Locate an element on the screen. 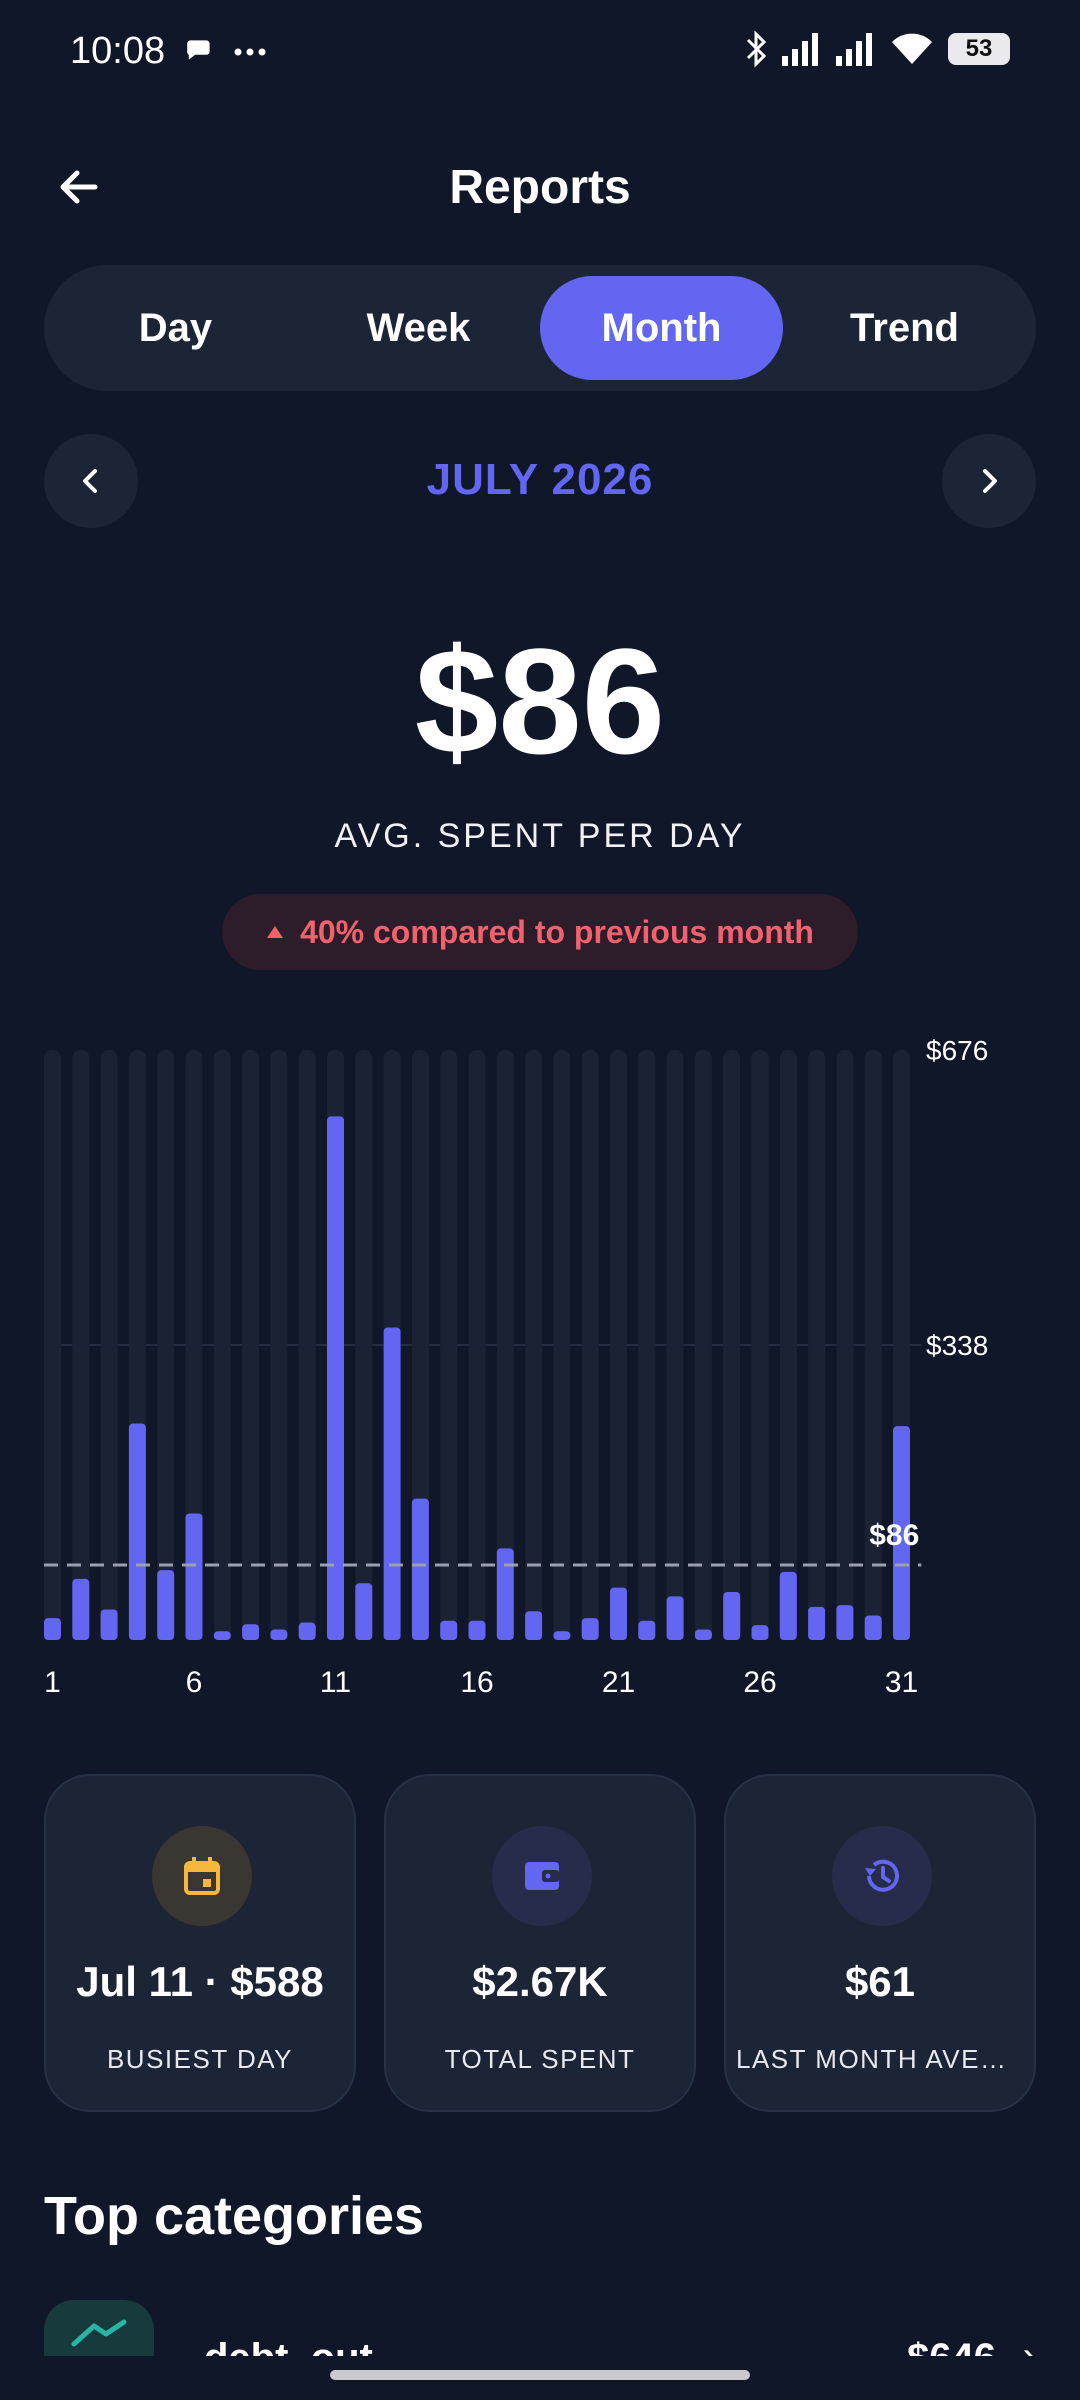  x-tick-label: 31 is located at coordinates (901, 1682).